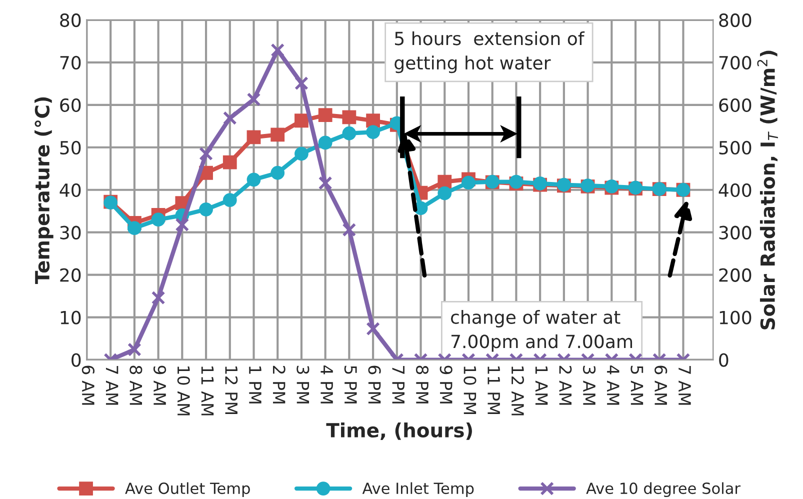 The width and height of the screenshot is (803, 499). Describe the element at coordinates (613, 385) in the screenshot. I see `x-tick-label: 4 AM` at that location.